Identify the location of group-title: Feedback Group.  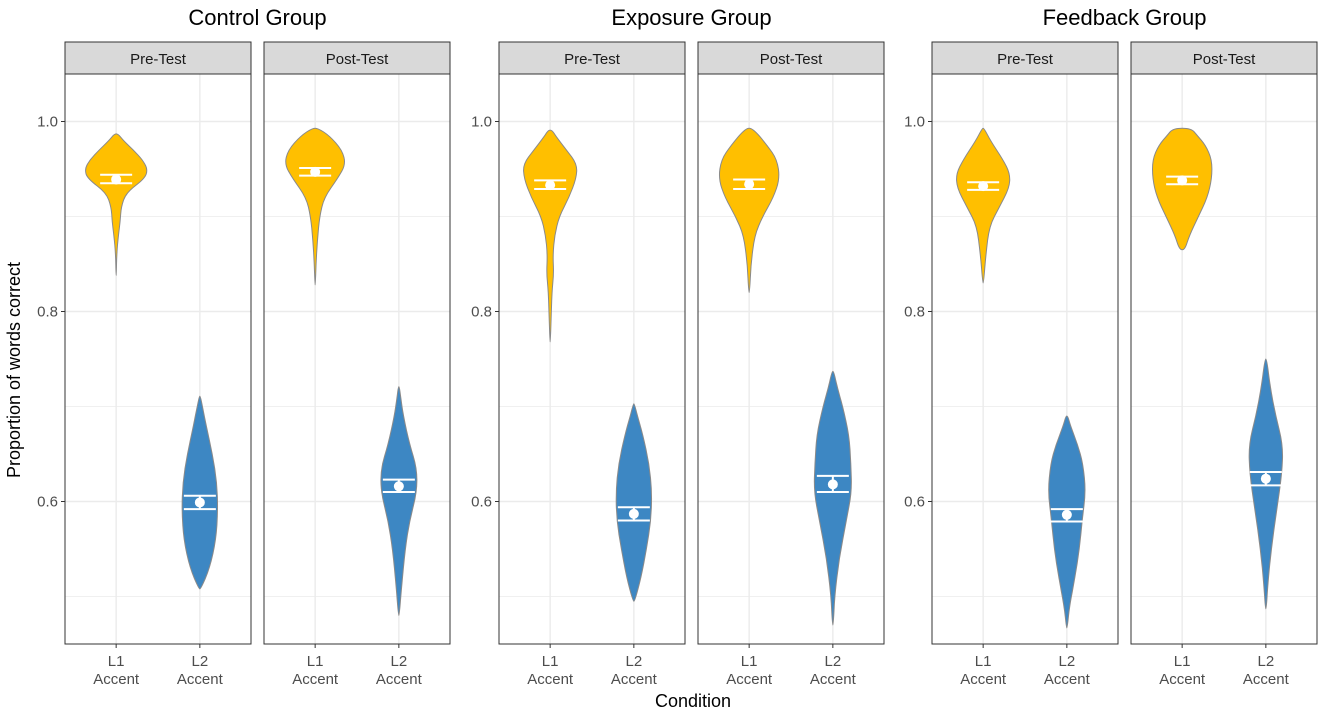
(1125, 17).